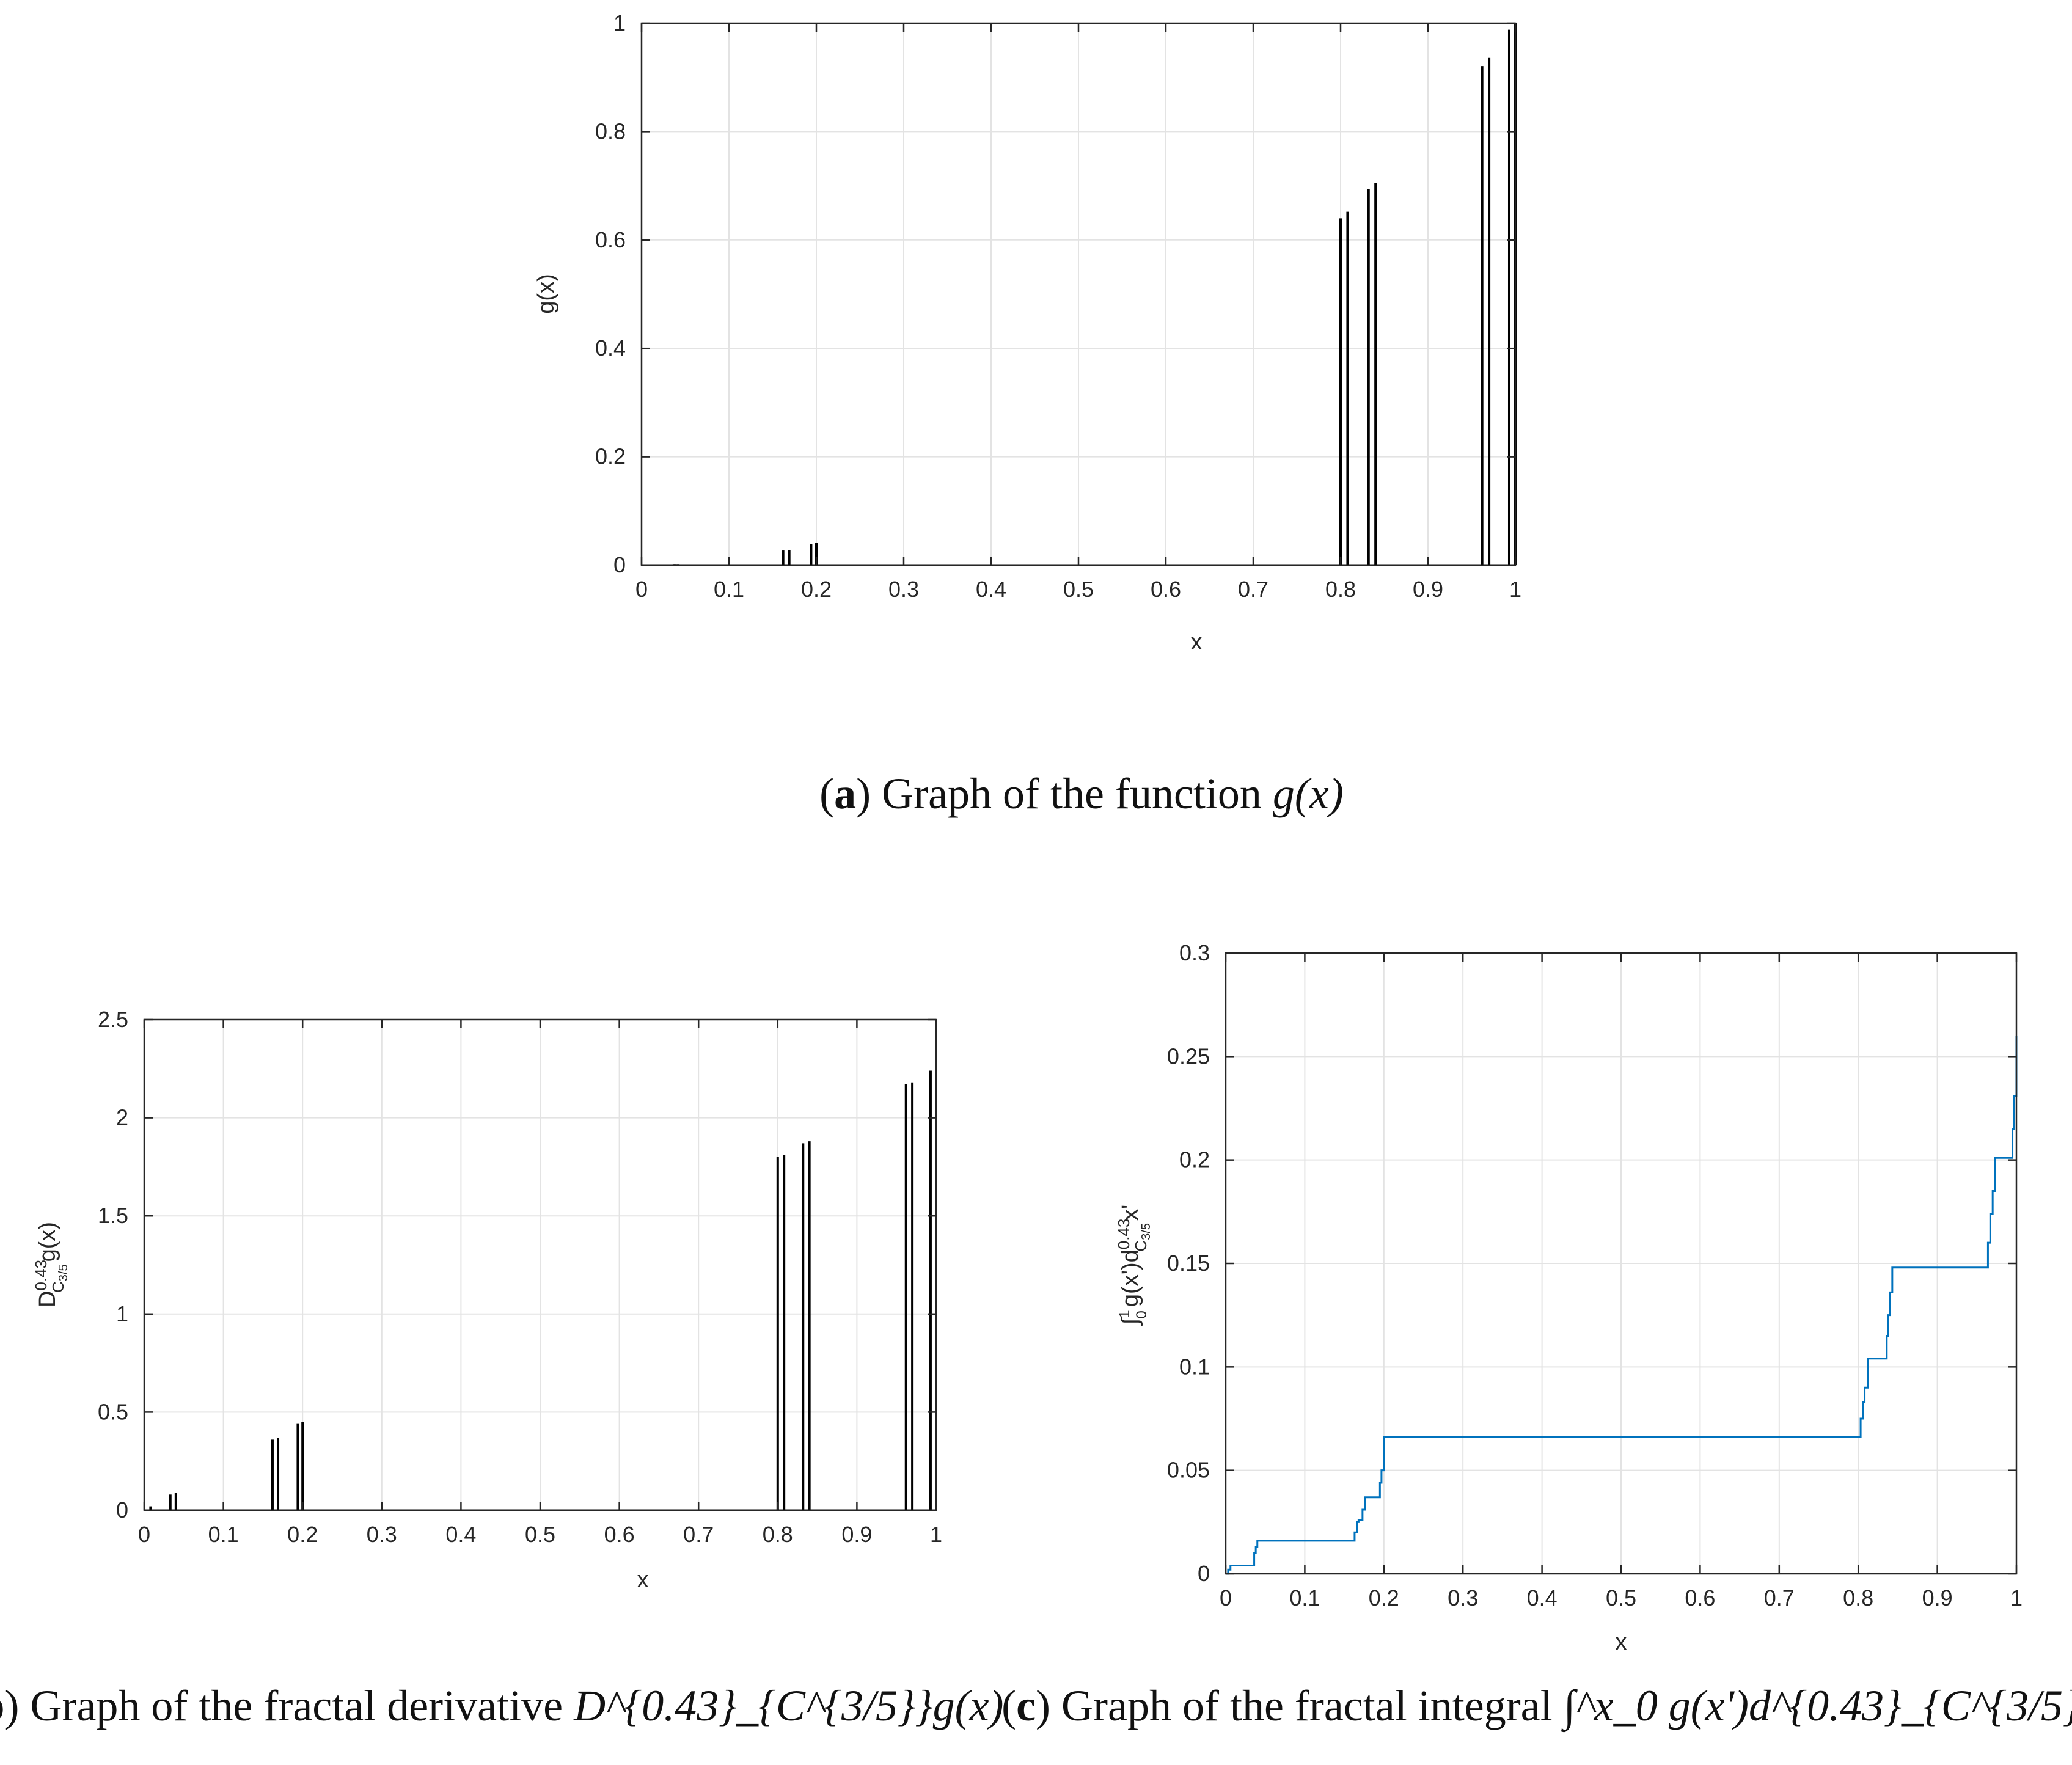 Image resolution: width=2072 pixels, height=1765 pixels. What do you see at coordinates (1307, 1705) in the screenshot?
I see `panel-c-caption-text: Graph of the fractal integral` at bounding box center [1307, 1705].